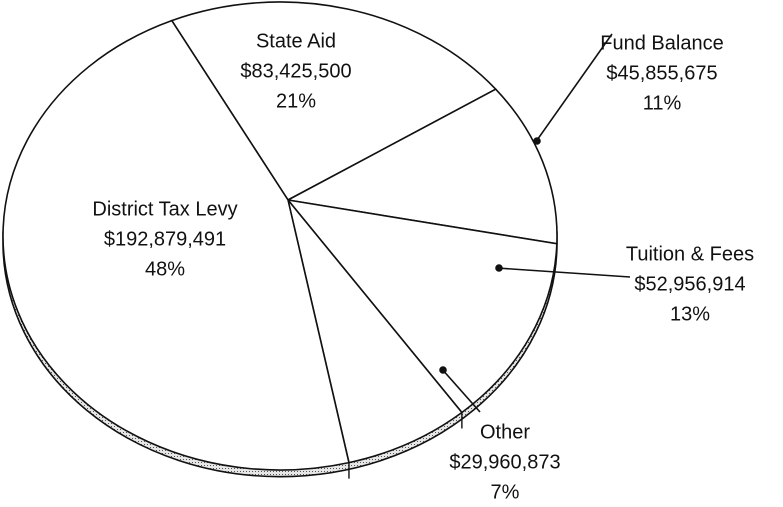  What do you see at coordinates (505, 492) in the screenshot?
I see `slice-percent: 7%` at bounding box center [505, 492].